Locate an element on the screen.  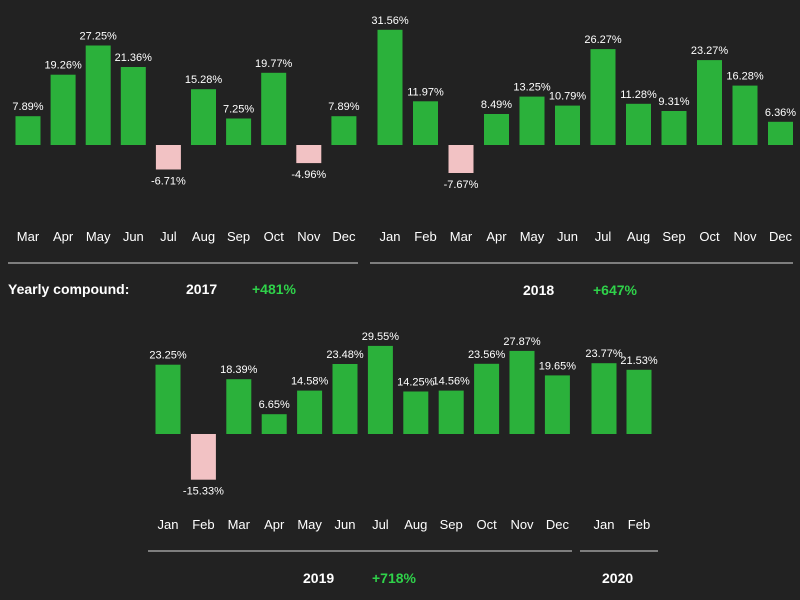
month-label-2019-aug: Aug is located at coordinates (415, 524).